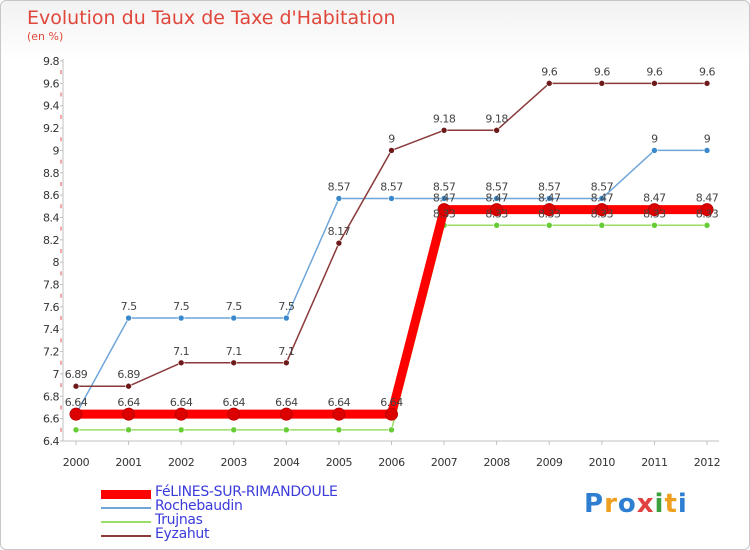  Describe the element at coordinates (339, 231) in the screenshot. I see `data-label: 8.17` at that location.